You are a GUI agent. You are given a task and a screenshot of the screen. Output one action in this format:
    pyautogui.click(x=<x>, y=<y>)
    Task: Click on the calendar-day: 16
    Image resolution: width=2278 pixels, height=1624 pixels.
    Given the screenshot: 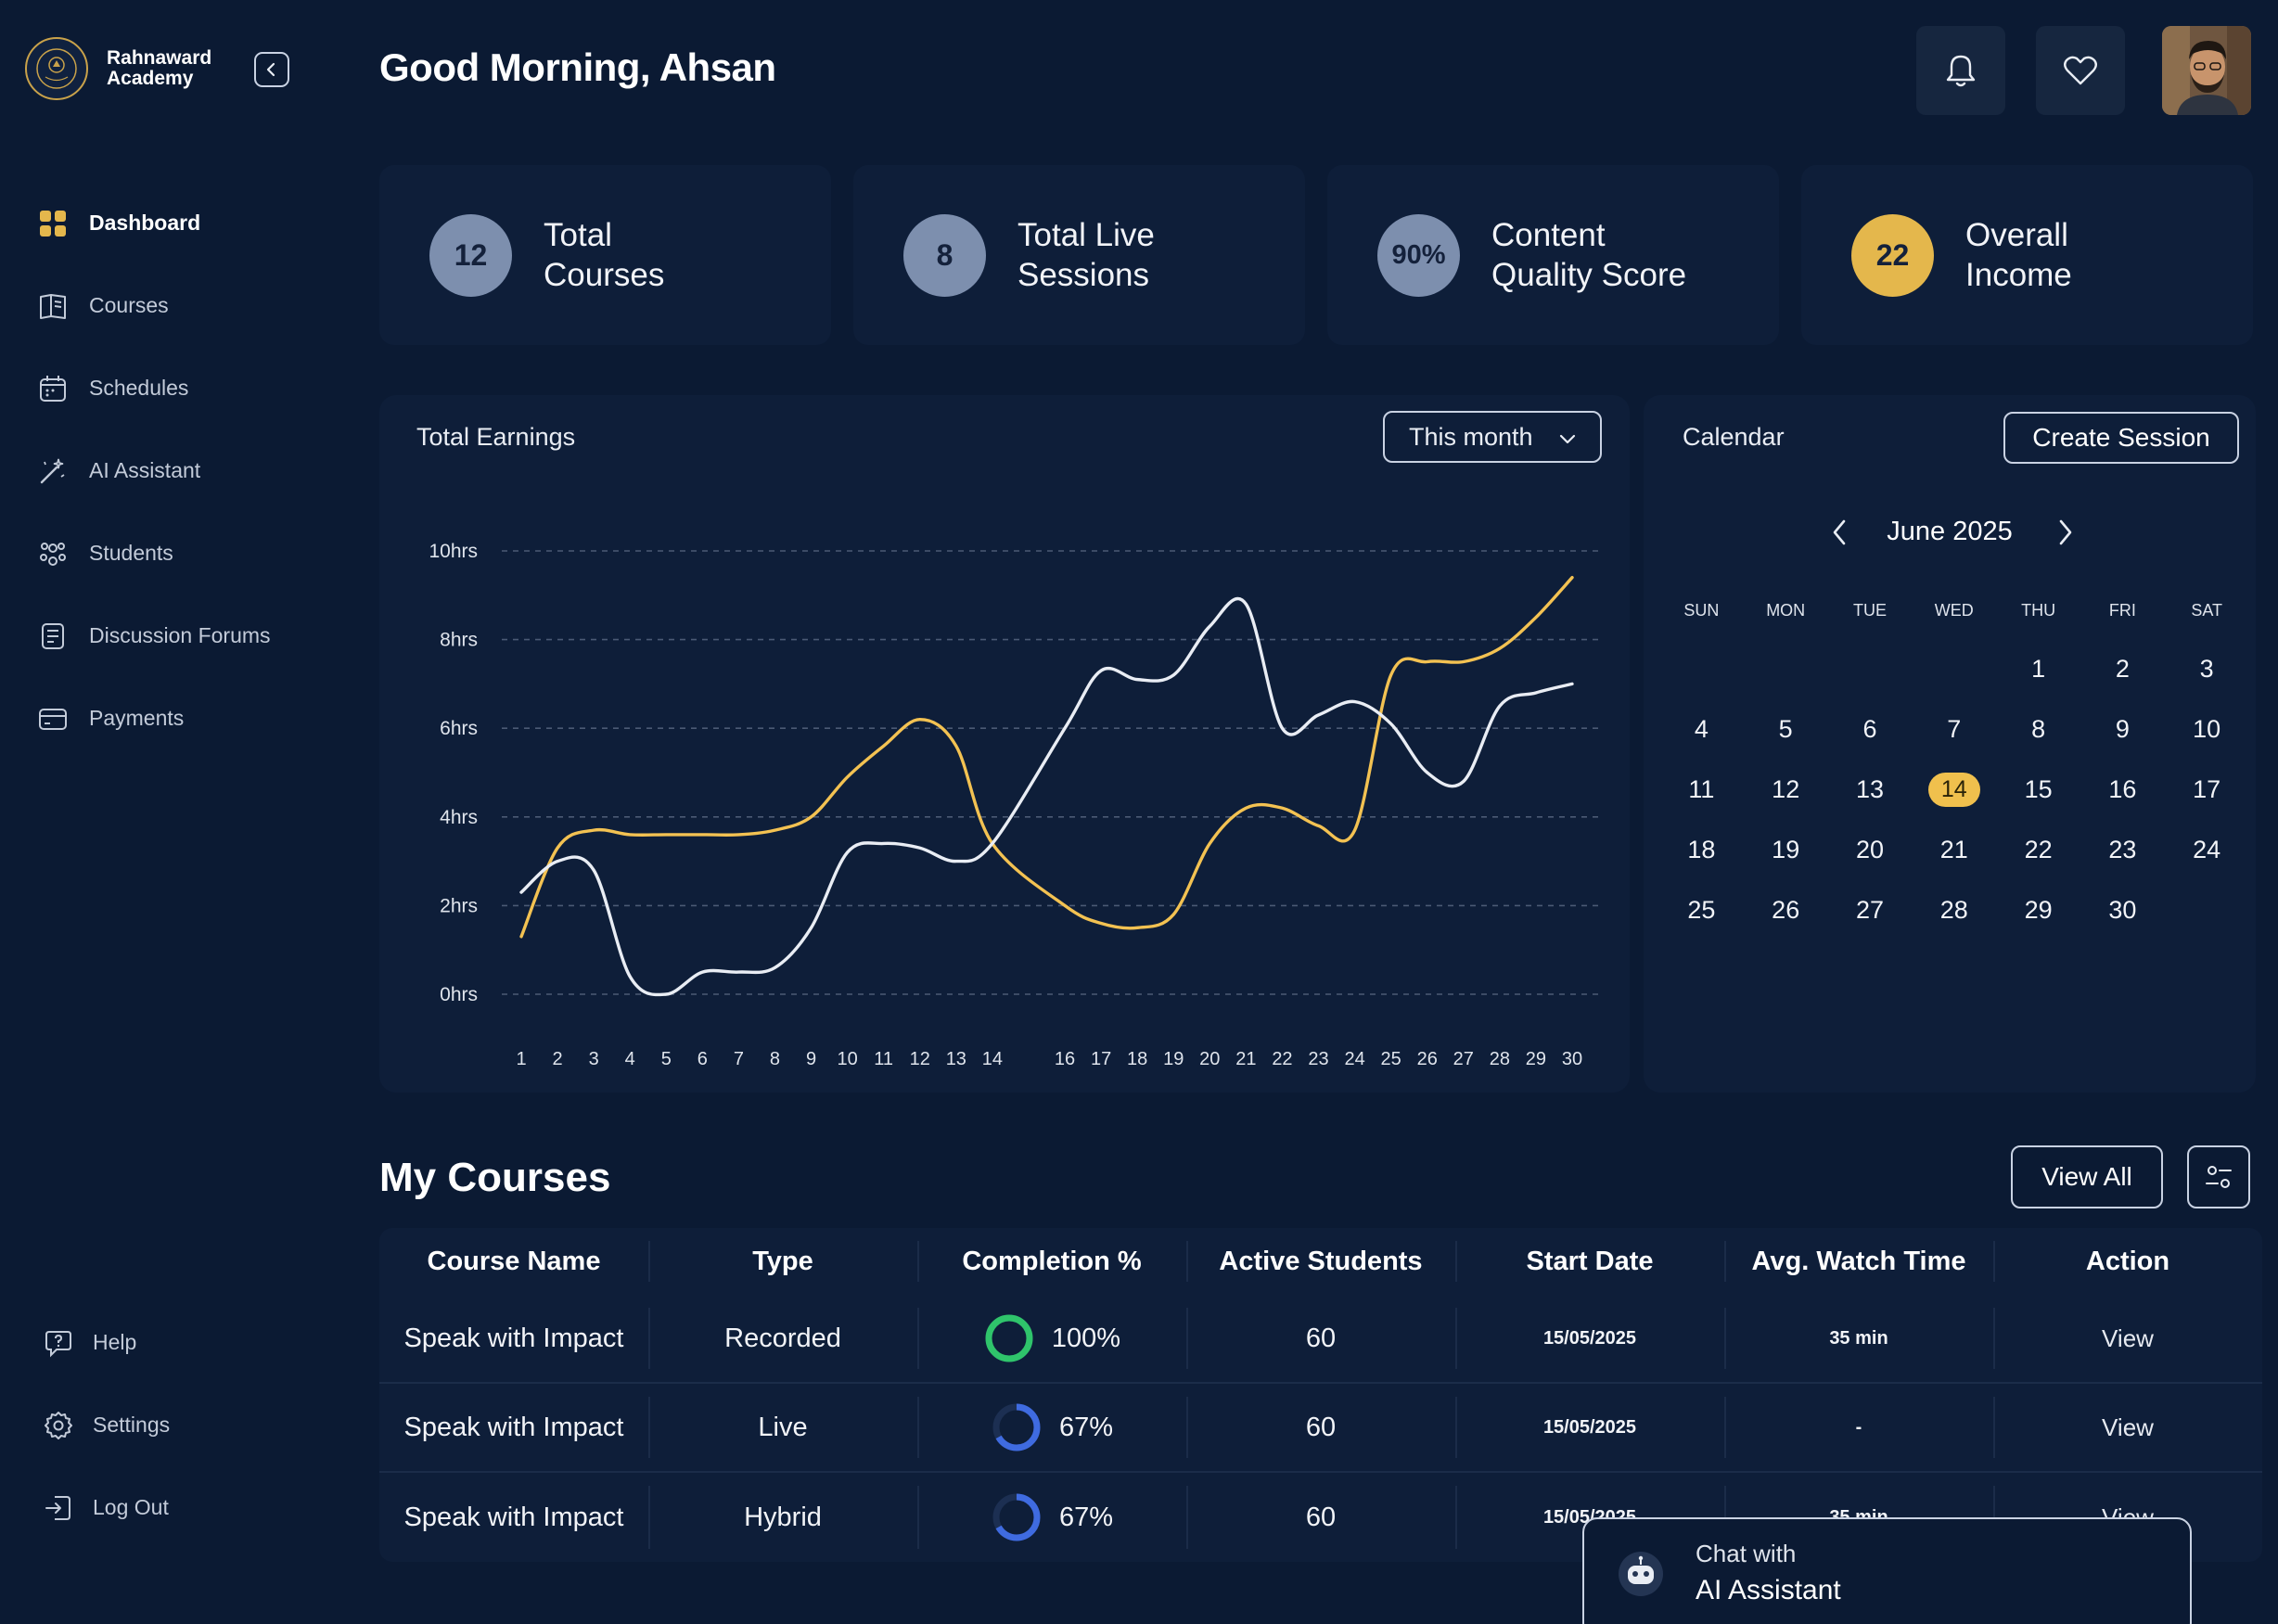 What is the action you would take?
    pyautogui.click(x=2122, y=789)
    